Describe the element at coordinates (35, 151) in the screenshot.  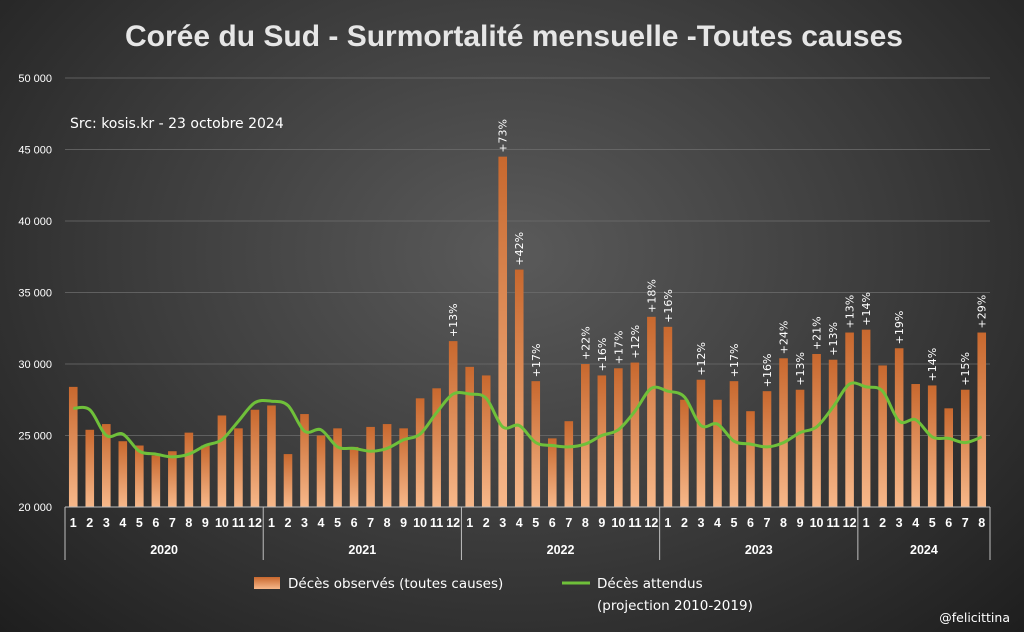
I see `y-tick-label: 45 000` at that location.